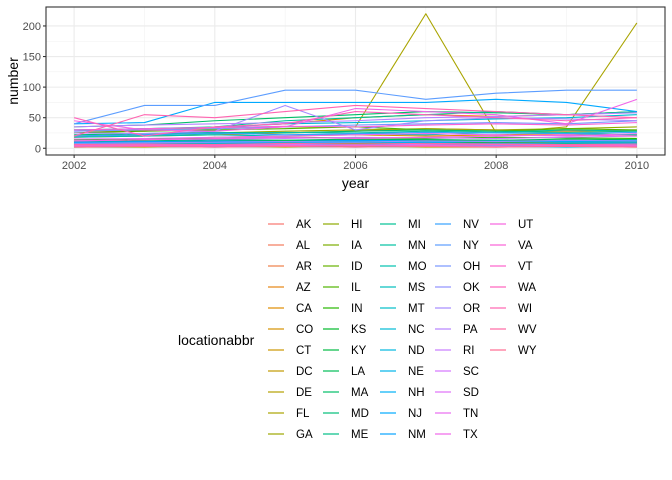 The height and width of the screenshot is (480, 672). I want to click on legend-label-pa: PA, so click(470, 330).